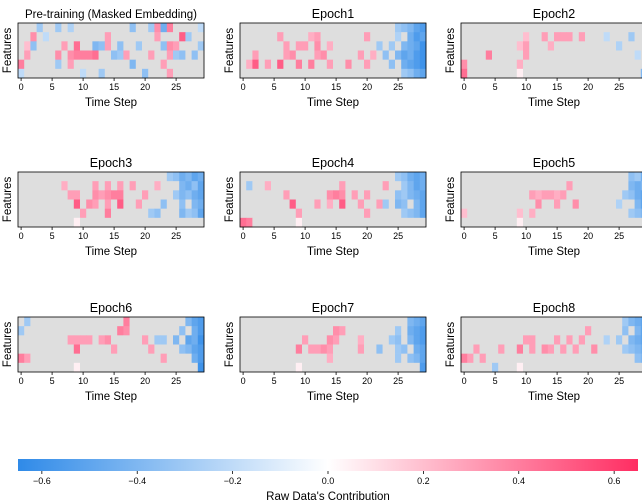  Describe the element at coordinates (233, 481) in the screenshot. I see `colorbar-tick-label: −0.2` at that location.